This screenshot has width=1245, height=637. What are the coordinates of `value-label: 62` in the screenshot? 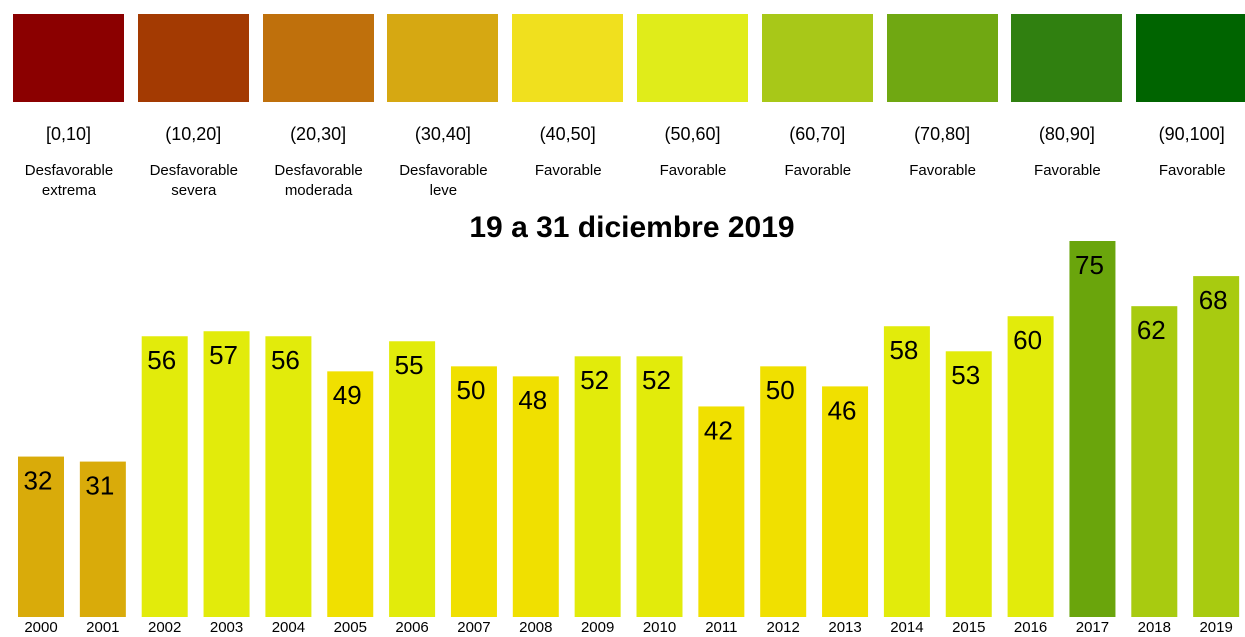 It's located at (1151, 330).